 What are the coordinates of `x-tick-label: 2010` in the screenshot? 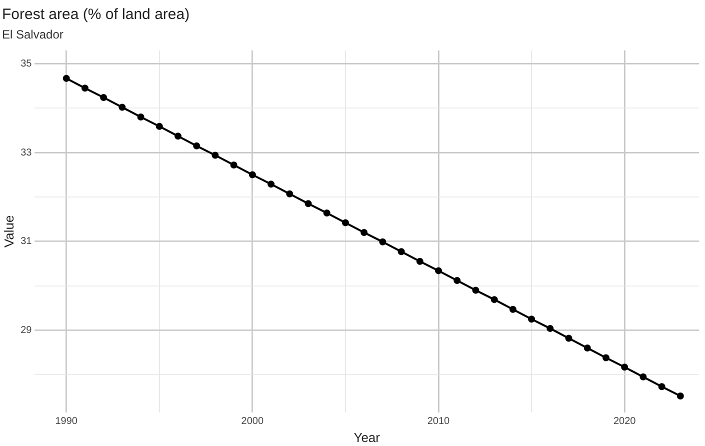 It's located at (438, 422).